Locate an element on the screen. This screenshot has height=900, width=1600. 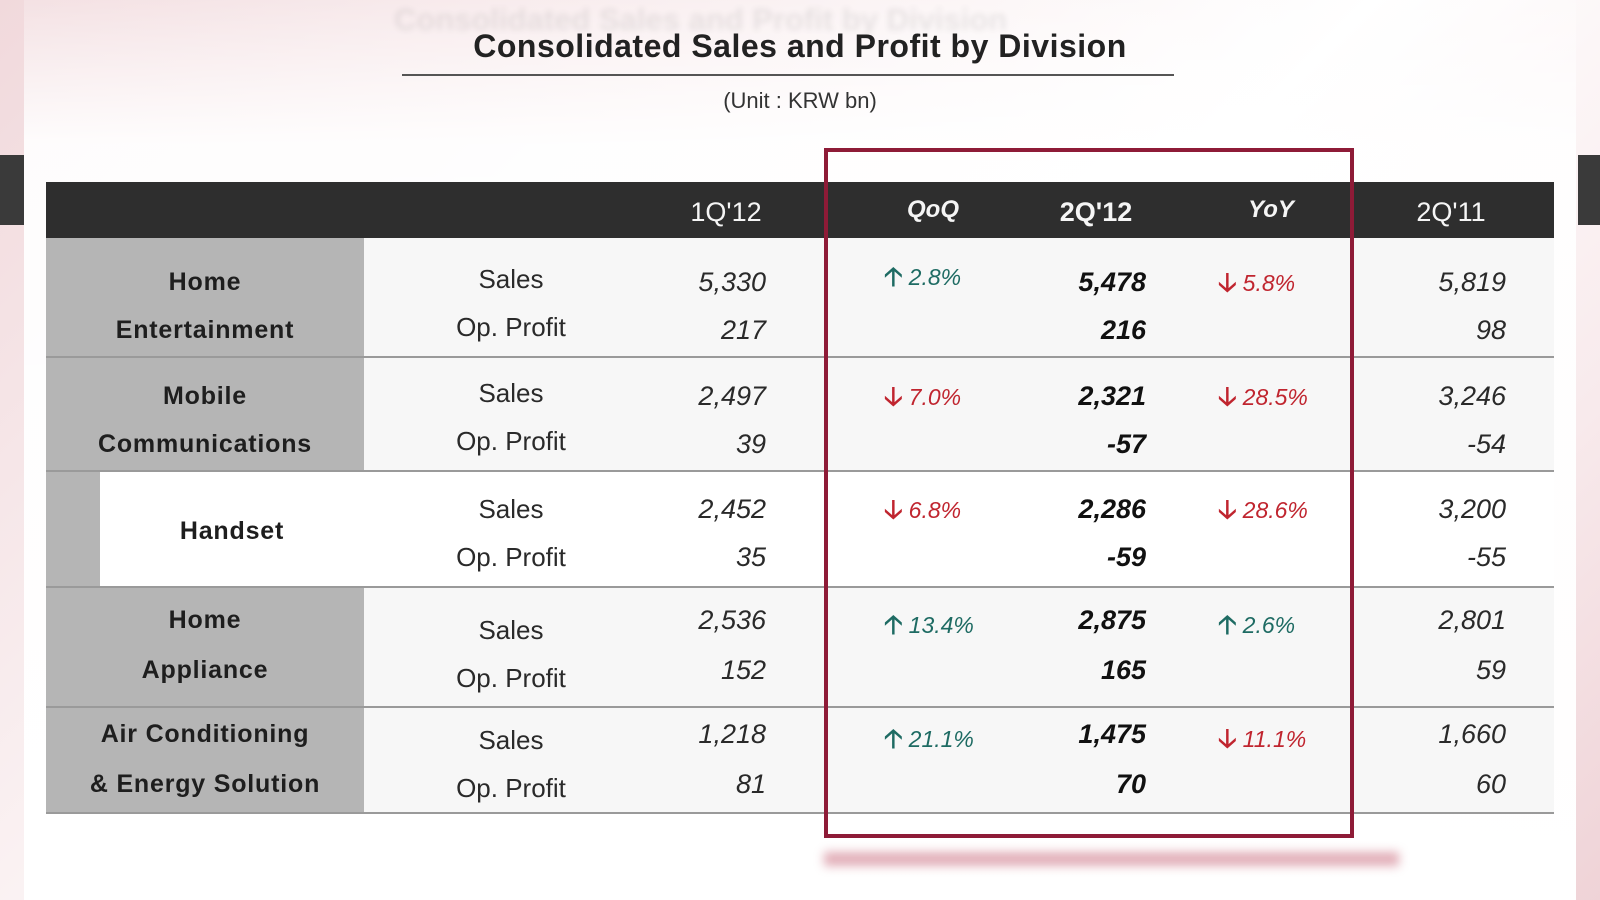
q2-profit: 165 is located at coordinates (1123, 670).